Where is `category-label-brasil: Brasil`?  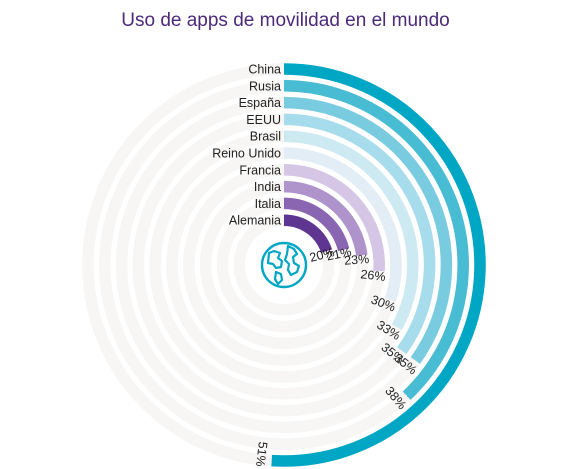
category-label-brasil: Brasil is located at coordinates (265, 137).